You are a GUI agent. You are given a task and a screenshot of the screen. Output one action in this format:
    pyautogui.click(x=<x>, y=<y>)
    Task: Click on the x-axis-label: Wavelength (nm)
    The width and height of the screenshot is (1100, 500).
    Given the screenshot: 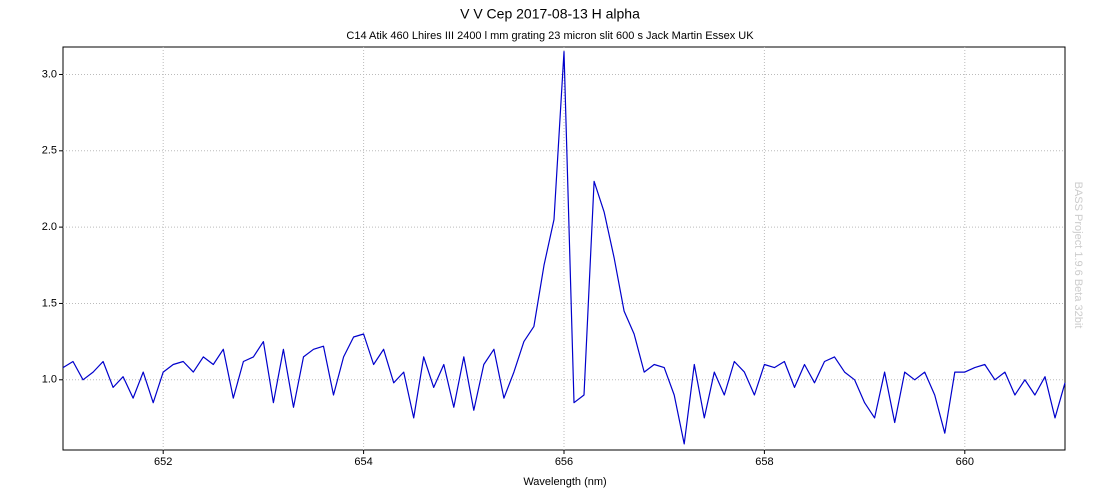 What is the action you would take?
    pyautogui.click(x=564, y=482)
    